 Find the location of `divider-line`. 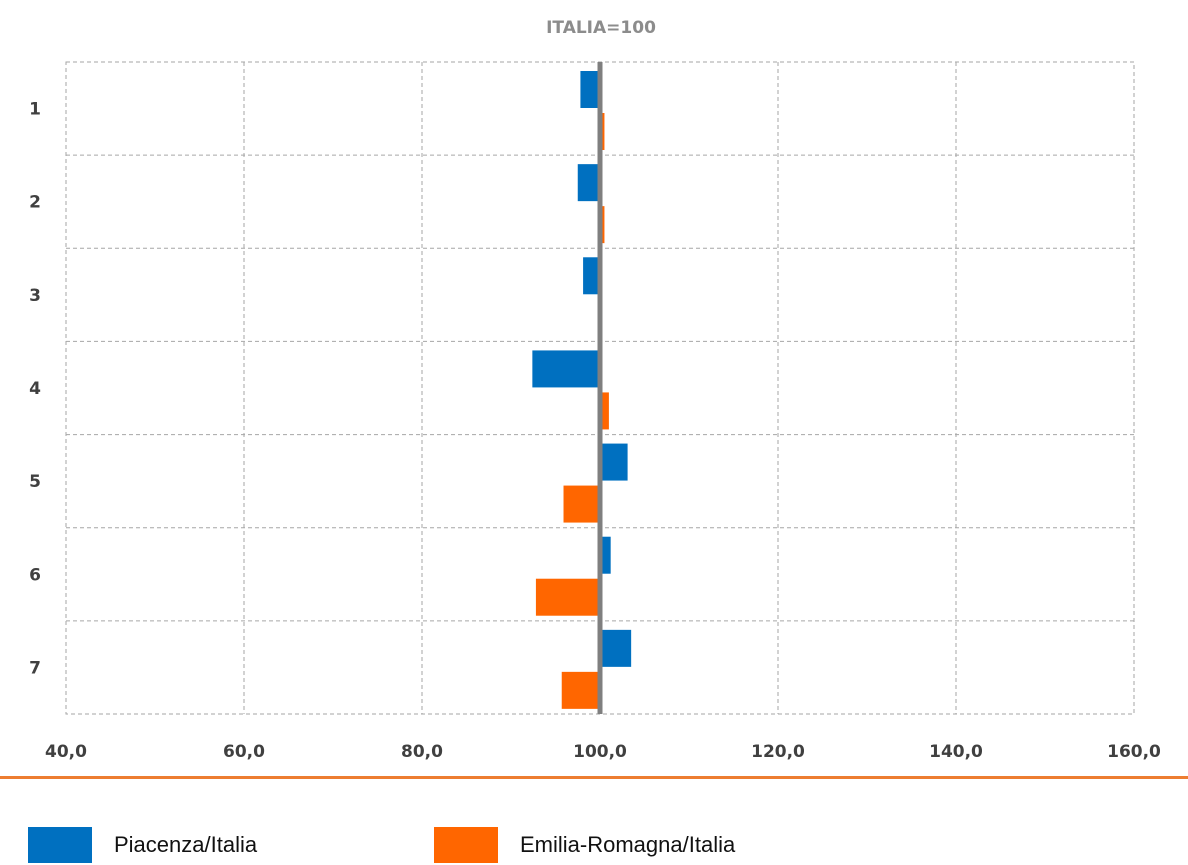

divider-line is located at coordinates (594, 777).